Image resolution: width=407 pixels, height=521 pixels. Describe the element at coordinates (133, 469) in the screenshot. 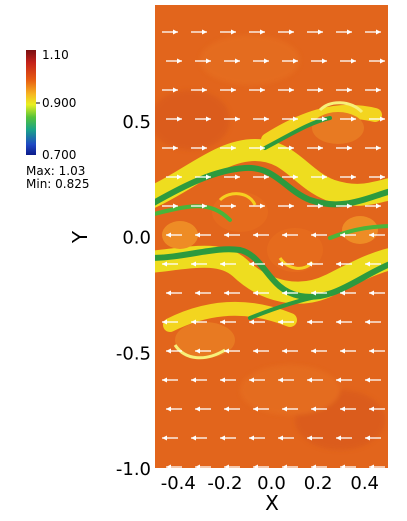

I see `y-tick-label: -1.0` at that location.